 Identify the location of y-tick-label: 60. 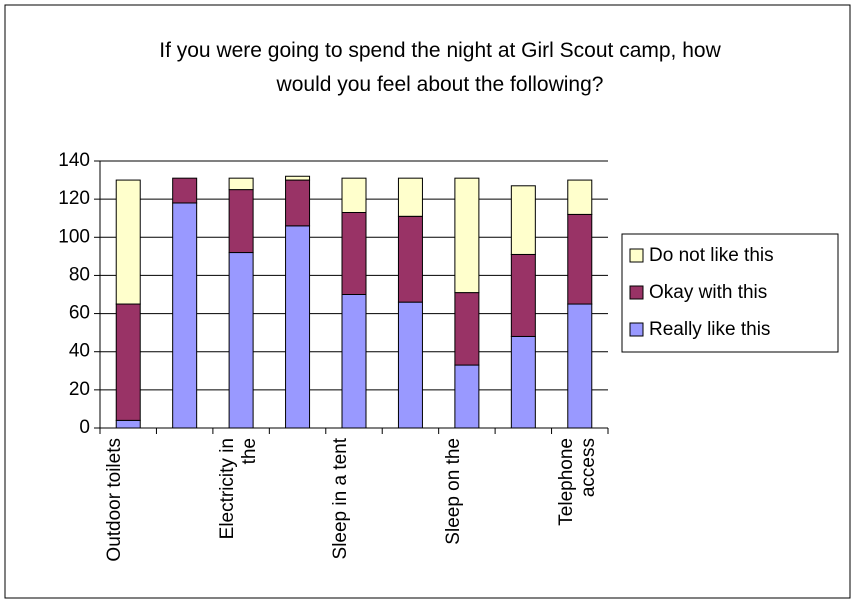
(79, 313).